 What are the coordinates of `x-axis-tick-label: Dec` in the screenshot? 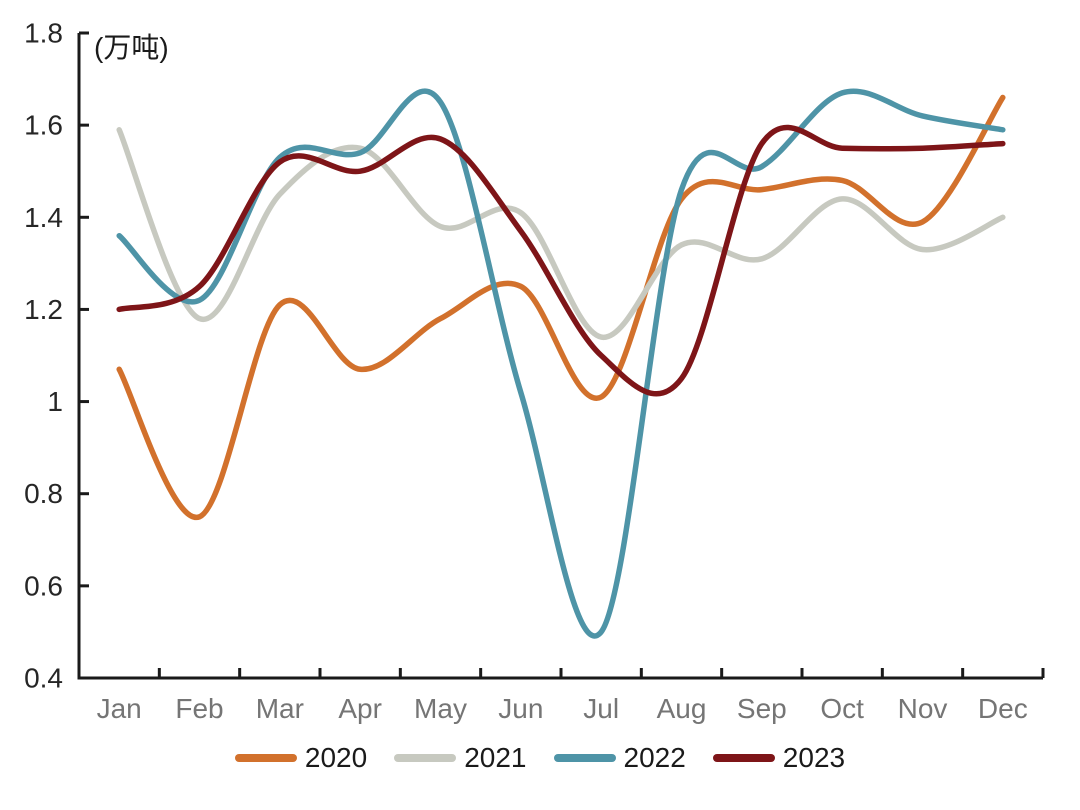 It's located at (1003, 708).